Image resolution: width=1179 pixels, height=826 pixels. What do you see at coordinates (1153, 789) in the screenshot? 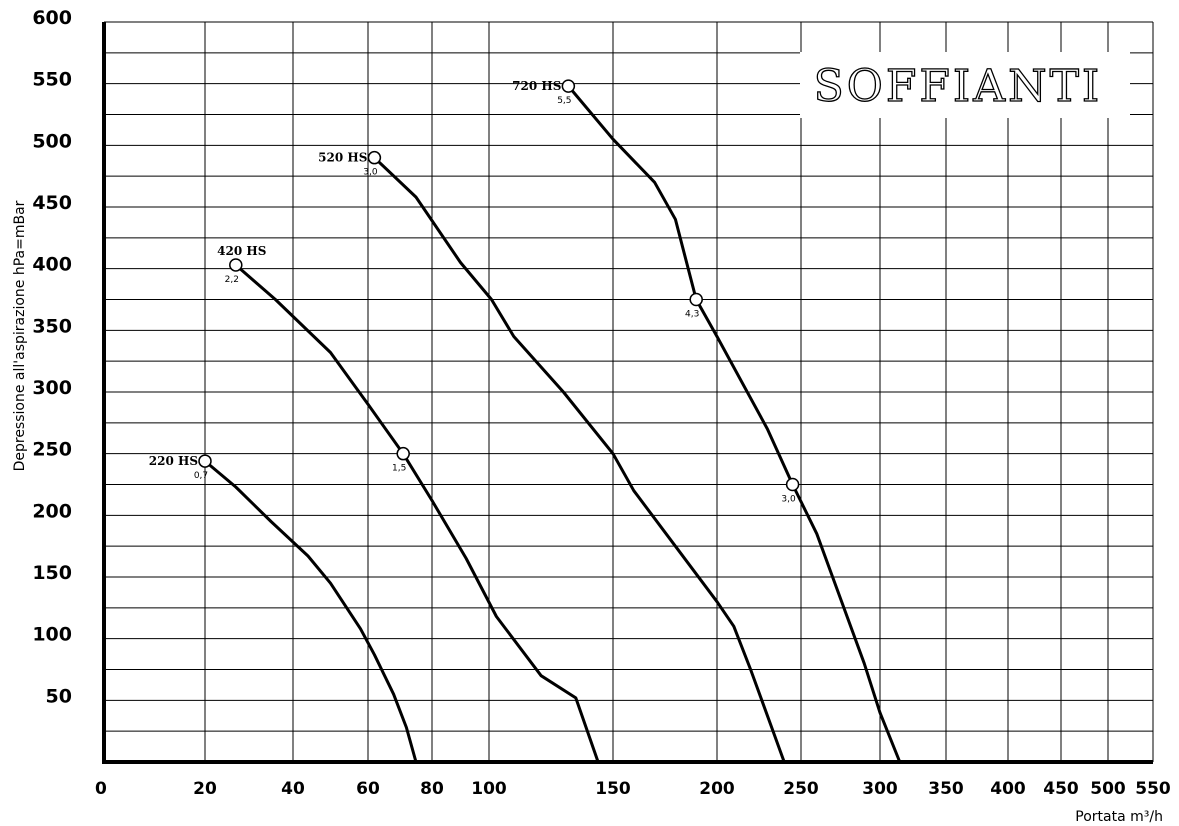
I see `x-tick-label: 550` at bounding box center [1153, 789].